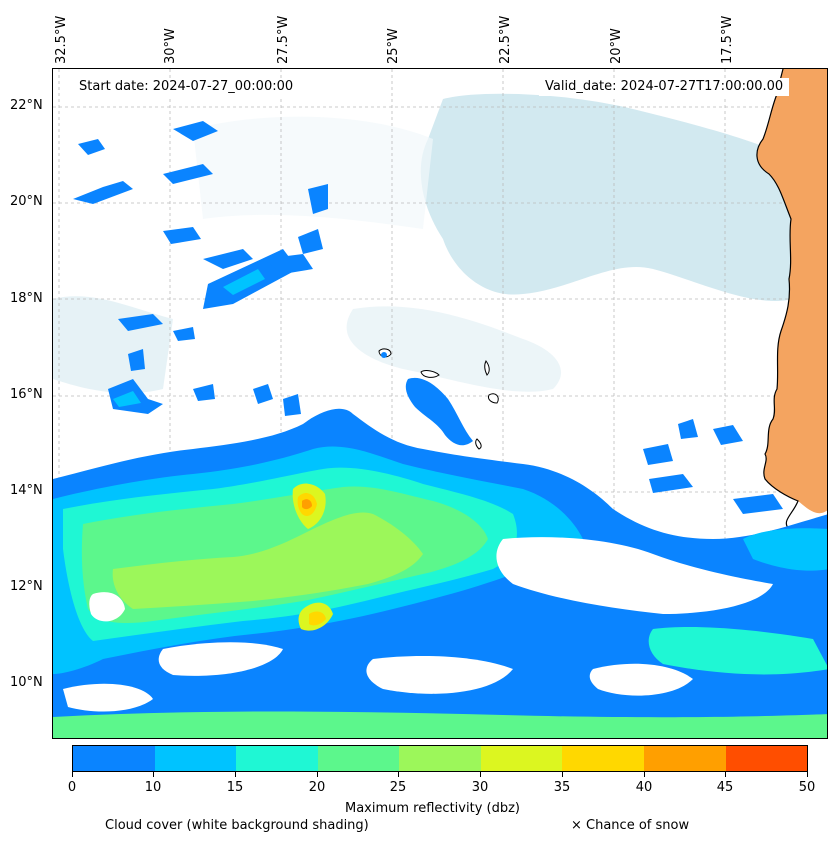 This screenshot has height=844, width=837. I want to click on cape-verde-blue-dot, so click(384, 355).